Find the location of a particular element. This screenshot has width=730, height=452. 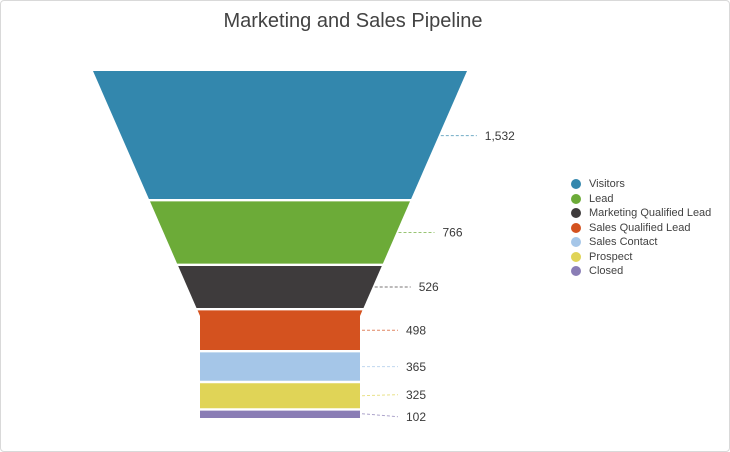

legend-item-prospect: Prospect is located at coordinates (639, 257).